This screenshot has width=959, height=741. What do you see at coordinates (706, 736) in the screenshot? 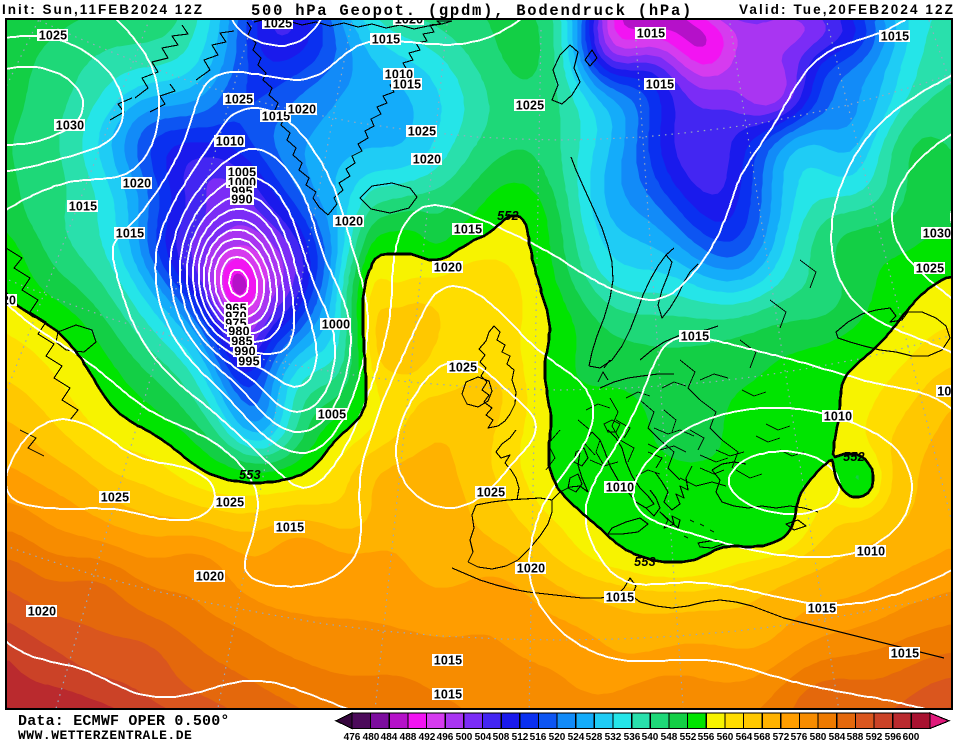
I see `svg-text: 556` at bounding box center [706, 736].